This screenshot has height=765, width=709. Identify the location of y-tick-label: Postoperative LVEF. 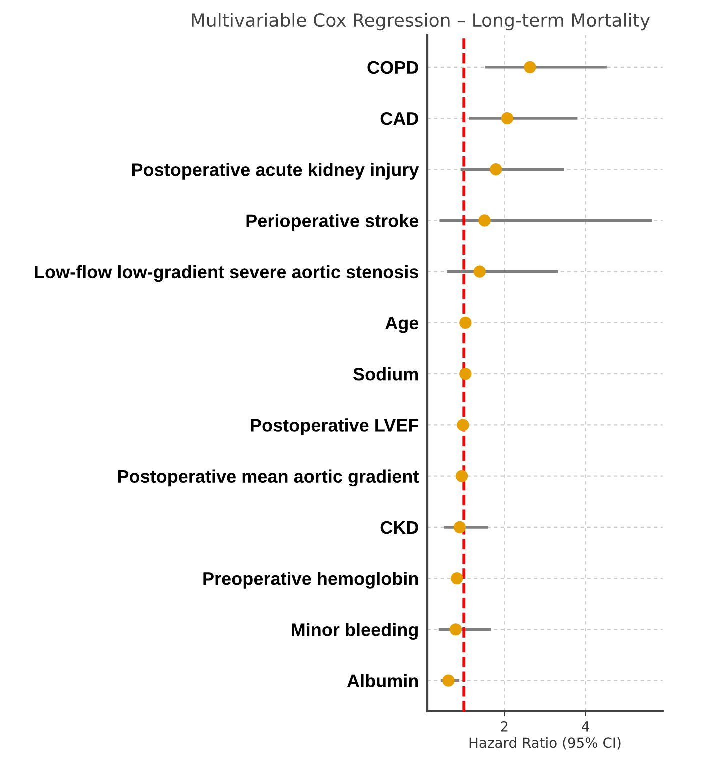
(335, 427).